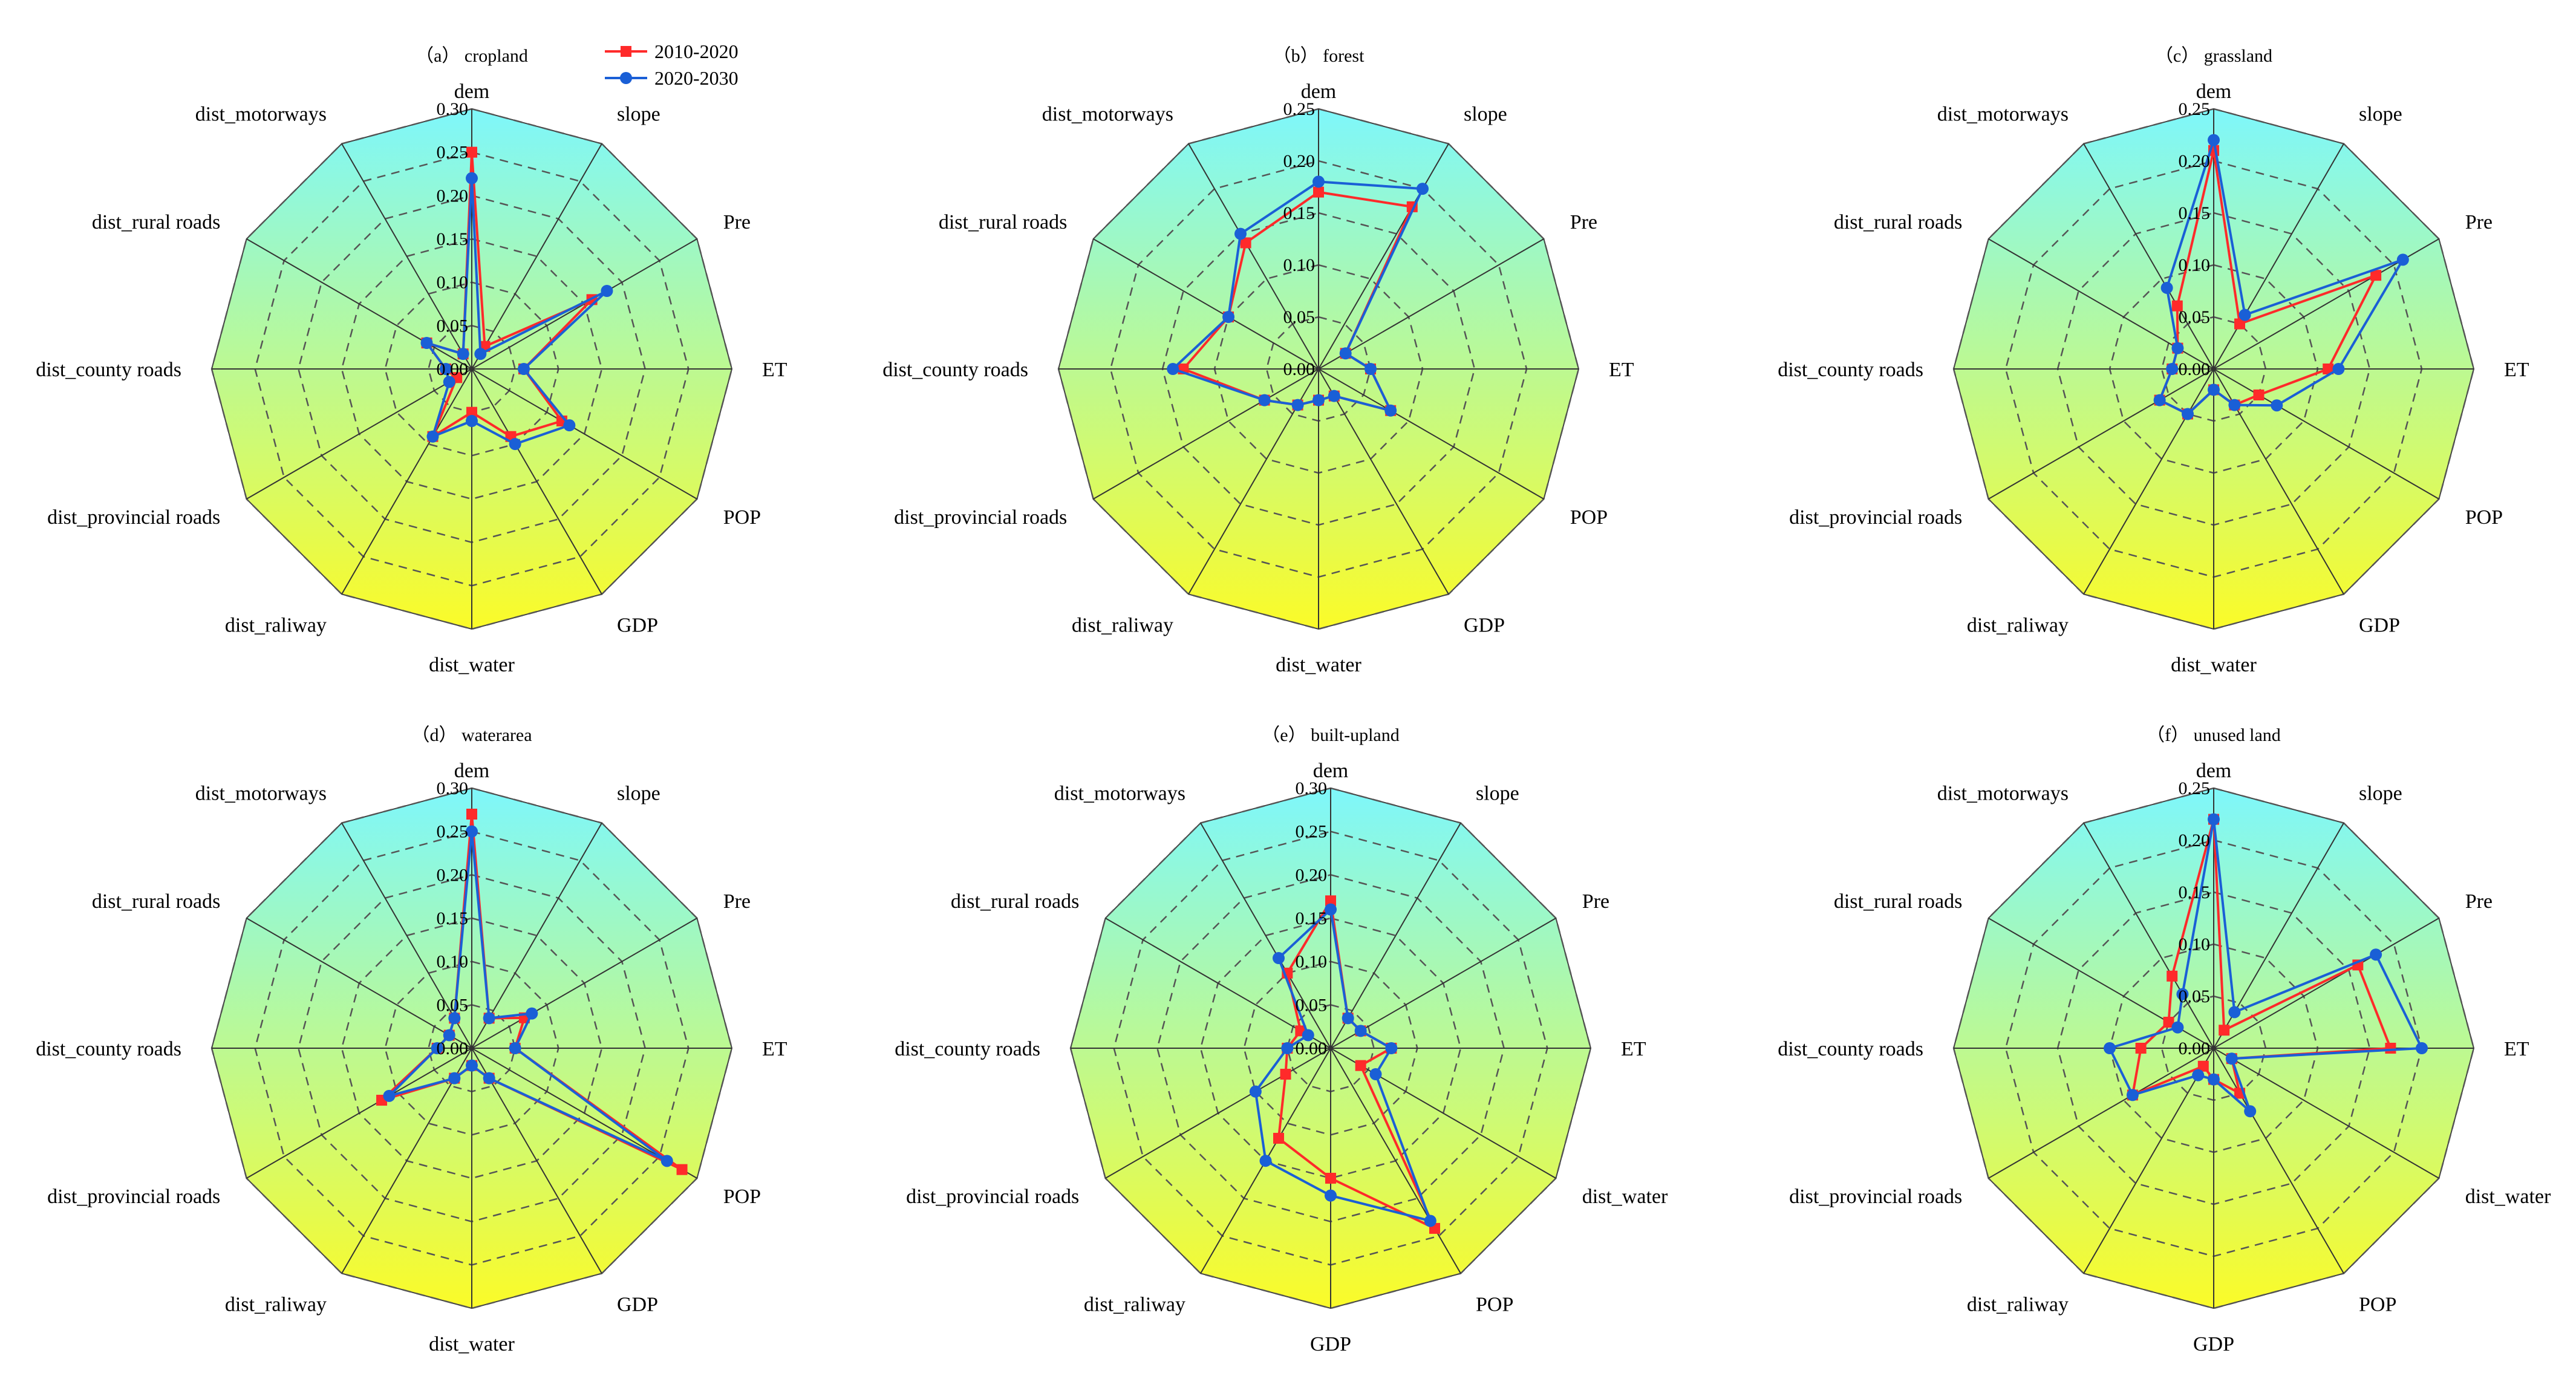 This screenshot has height=1373, width=2576. What do you see at coordinates (276, 1305) in the screenshot?
I see `axis-label-dist-raliway: dist_raliway` at bounding box center [276, 1305].